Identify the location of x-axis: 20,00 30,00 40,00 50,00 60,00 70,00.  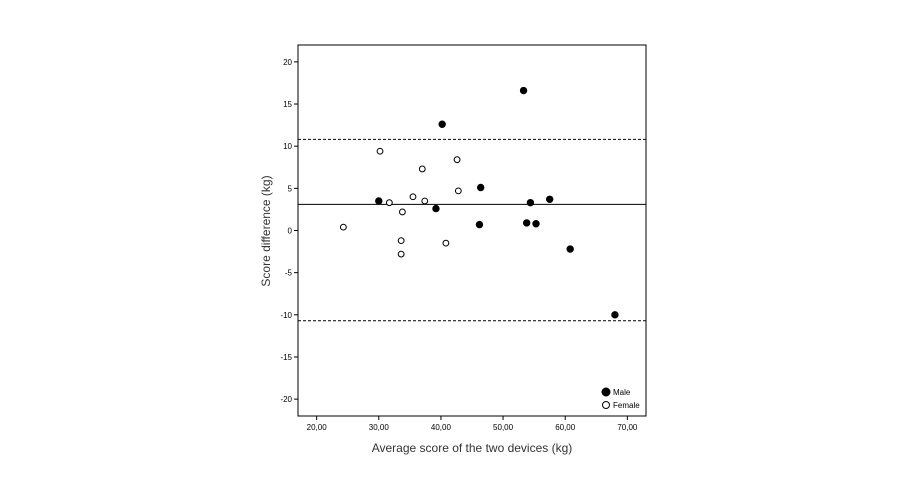
(472, 424).